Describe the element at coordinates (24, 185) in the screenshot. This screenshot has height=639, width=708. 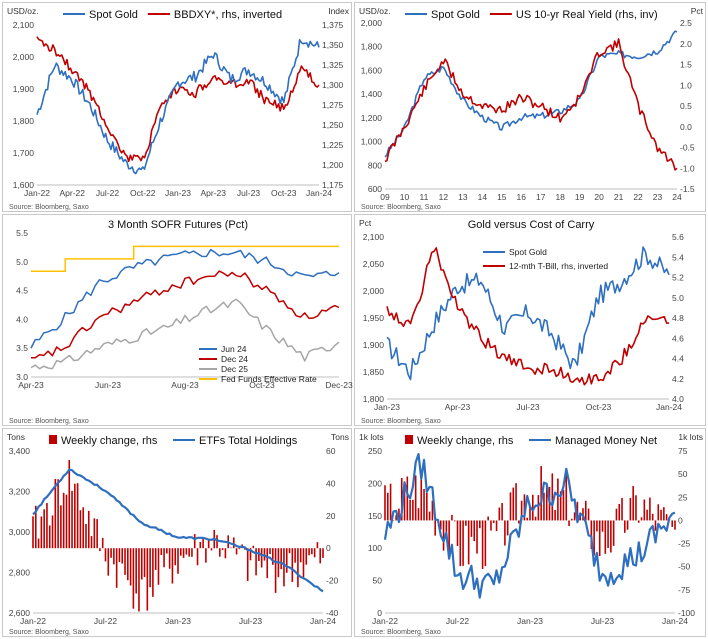
I see `y-tick-label: 1,600` at that location.